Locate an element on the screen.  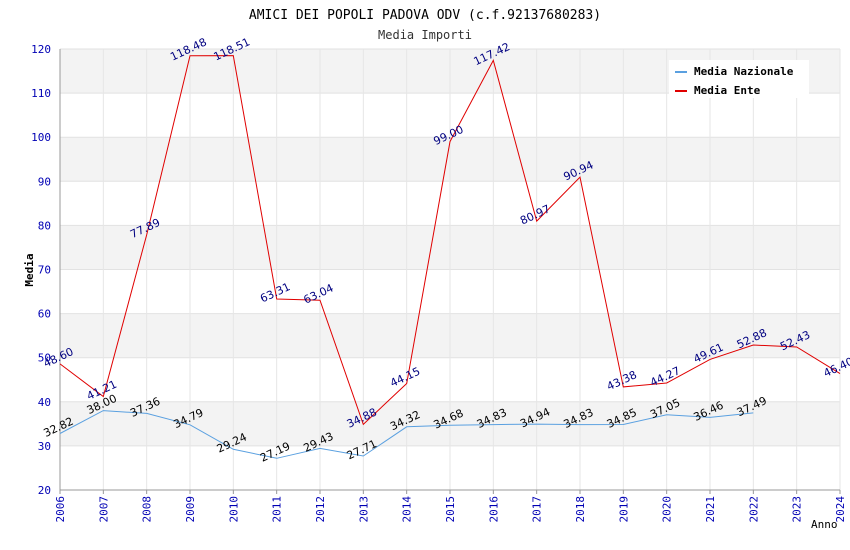
y-tick-label: 30 is located at coordinates (44, 446).